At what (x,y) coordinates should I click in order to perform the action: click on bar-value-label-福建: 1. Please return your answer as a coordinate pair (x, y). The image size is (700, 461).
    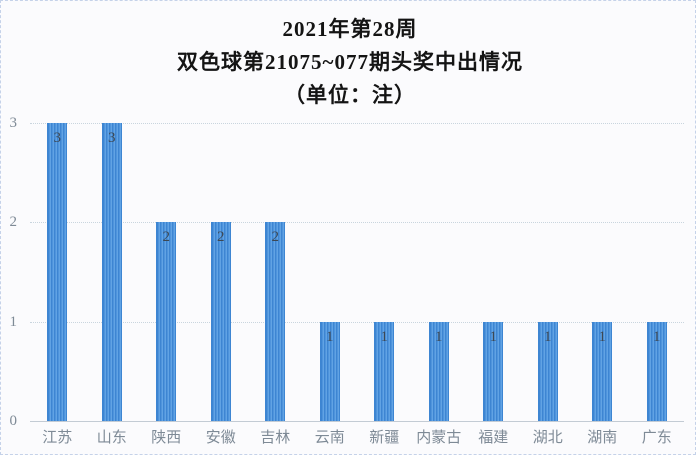
    Looking at the image, I should click on (493, 336).